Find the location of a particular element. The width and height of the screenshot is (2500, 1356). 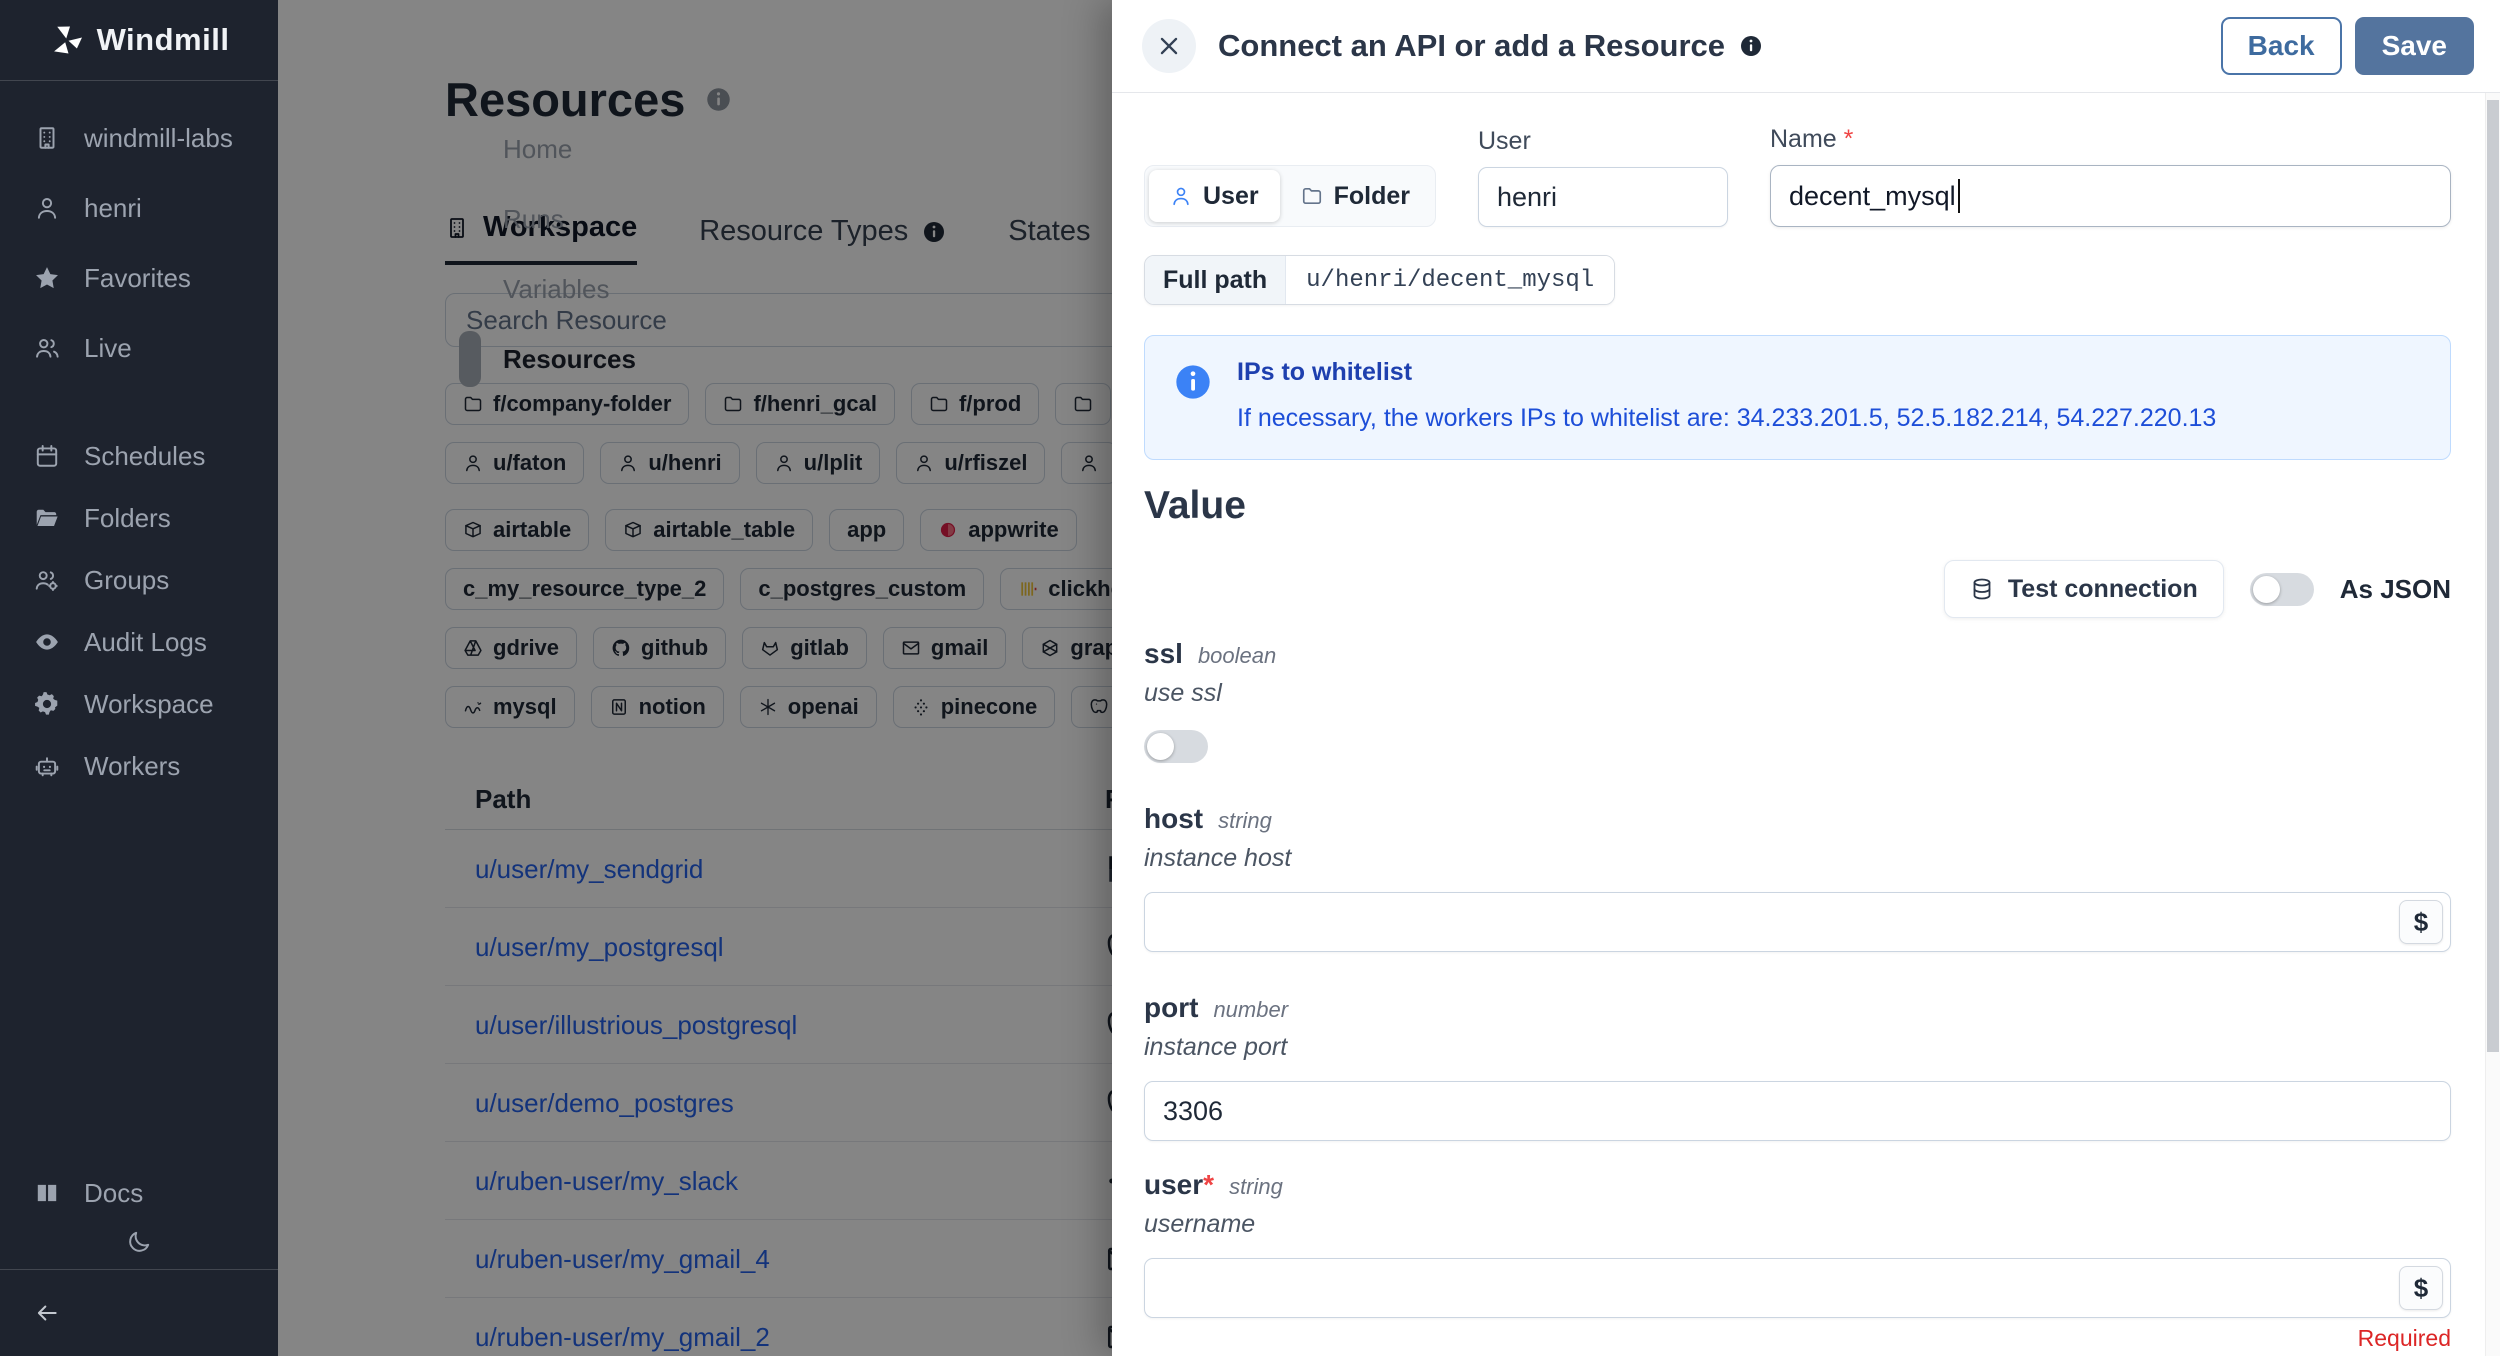

resource-link: u/user/illustrious_postgresql is located at coordinates (636, 1025).